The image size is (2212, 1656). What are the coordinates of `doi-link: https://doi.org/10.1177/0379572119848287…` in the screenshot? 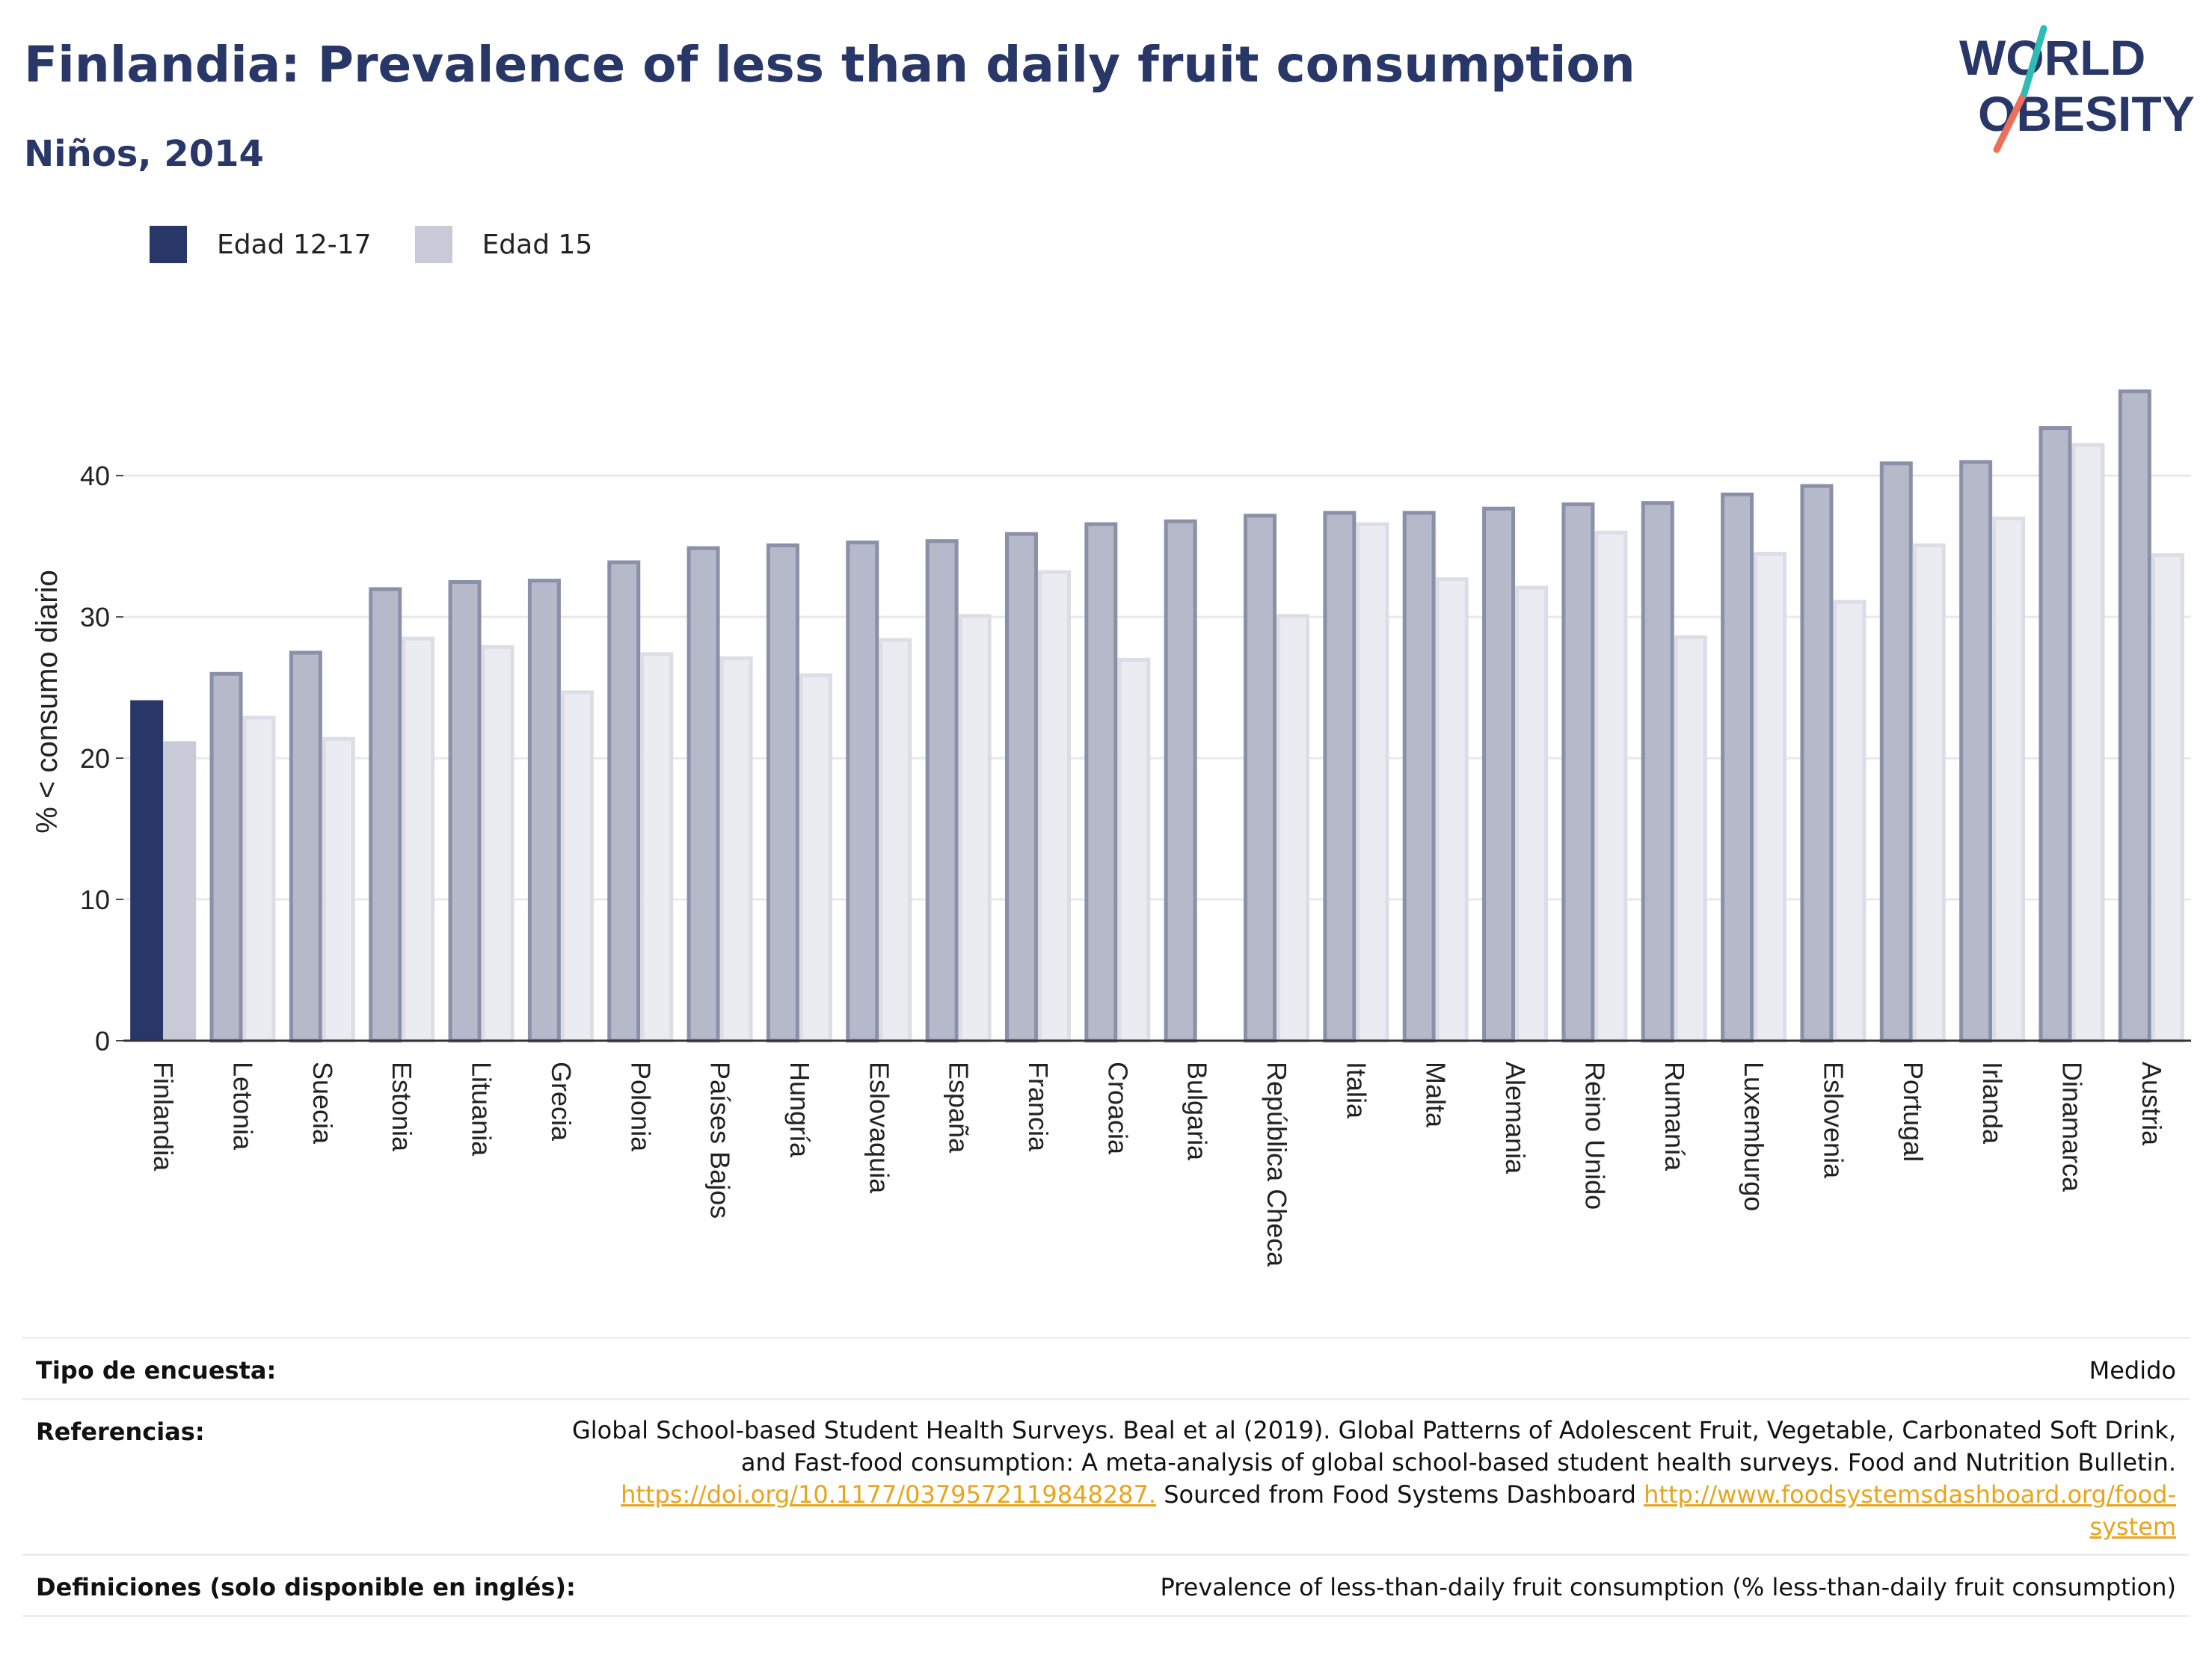 It's located at (889, 1494).